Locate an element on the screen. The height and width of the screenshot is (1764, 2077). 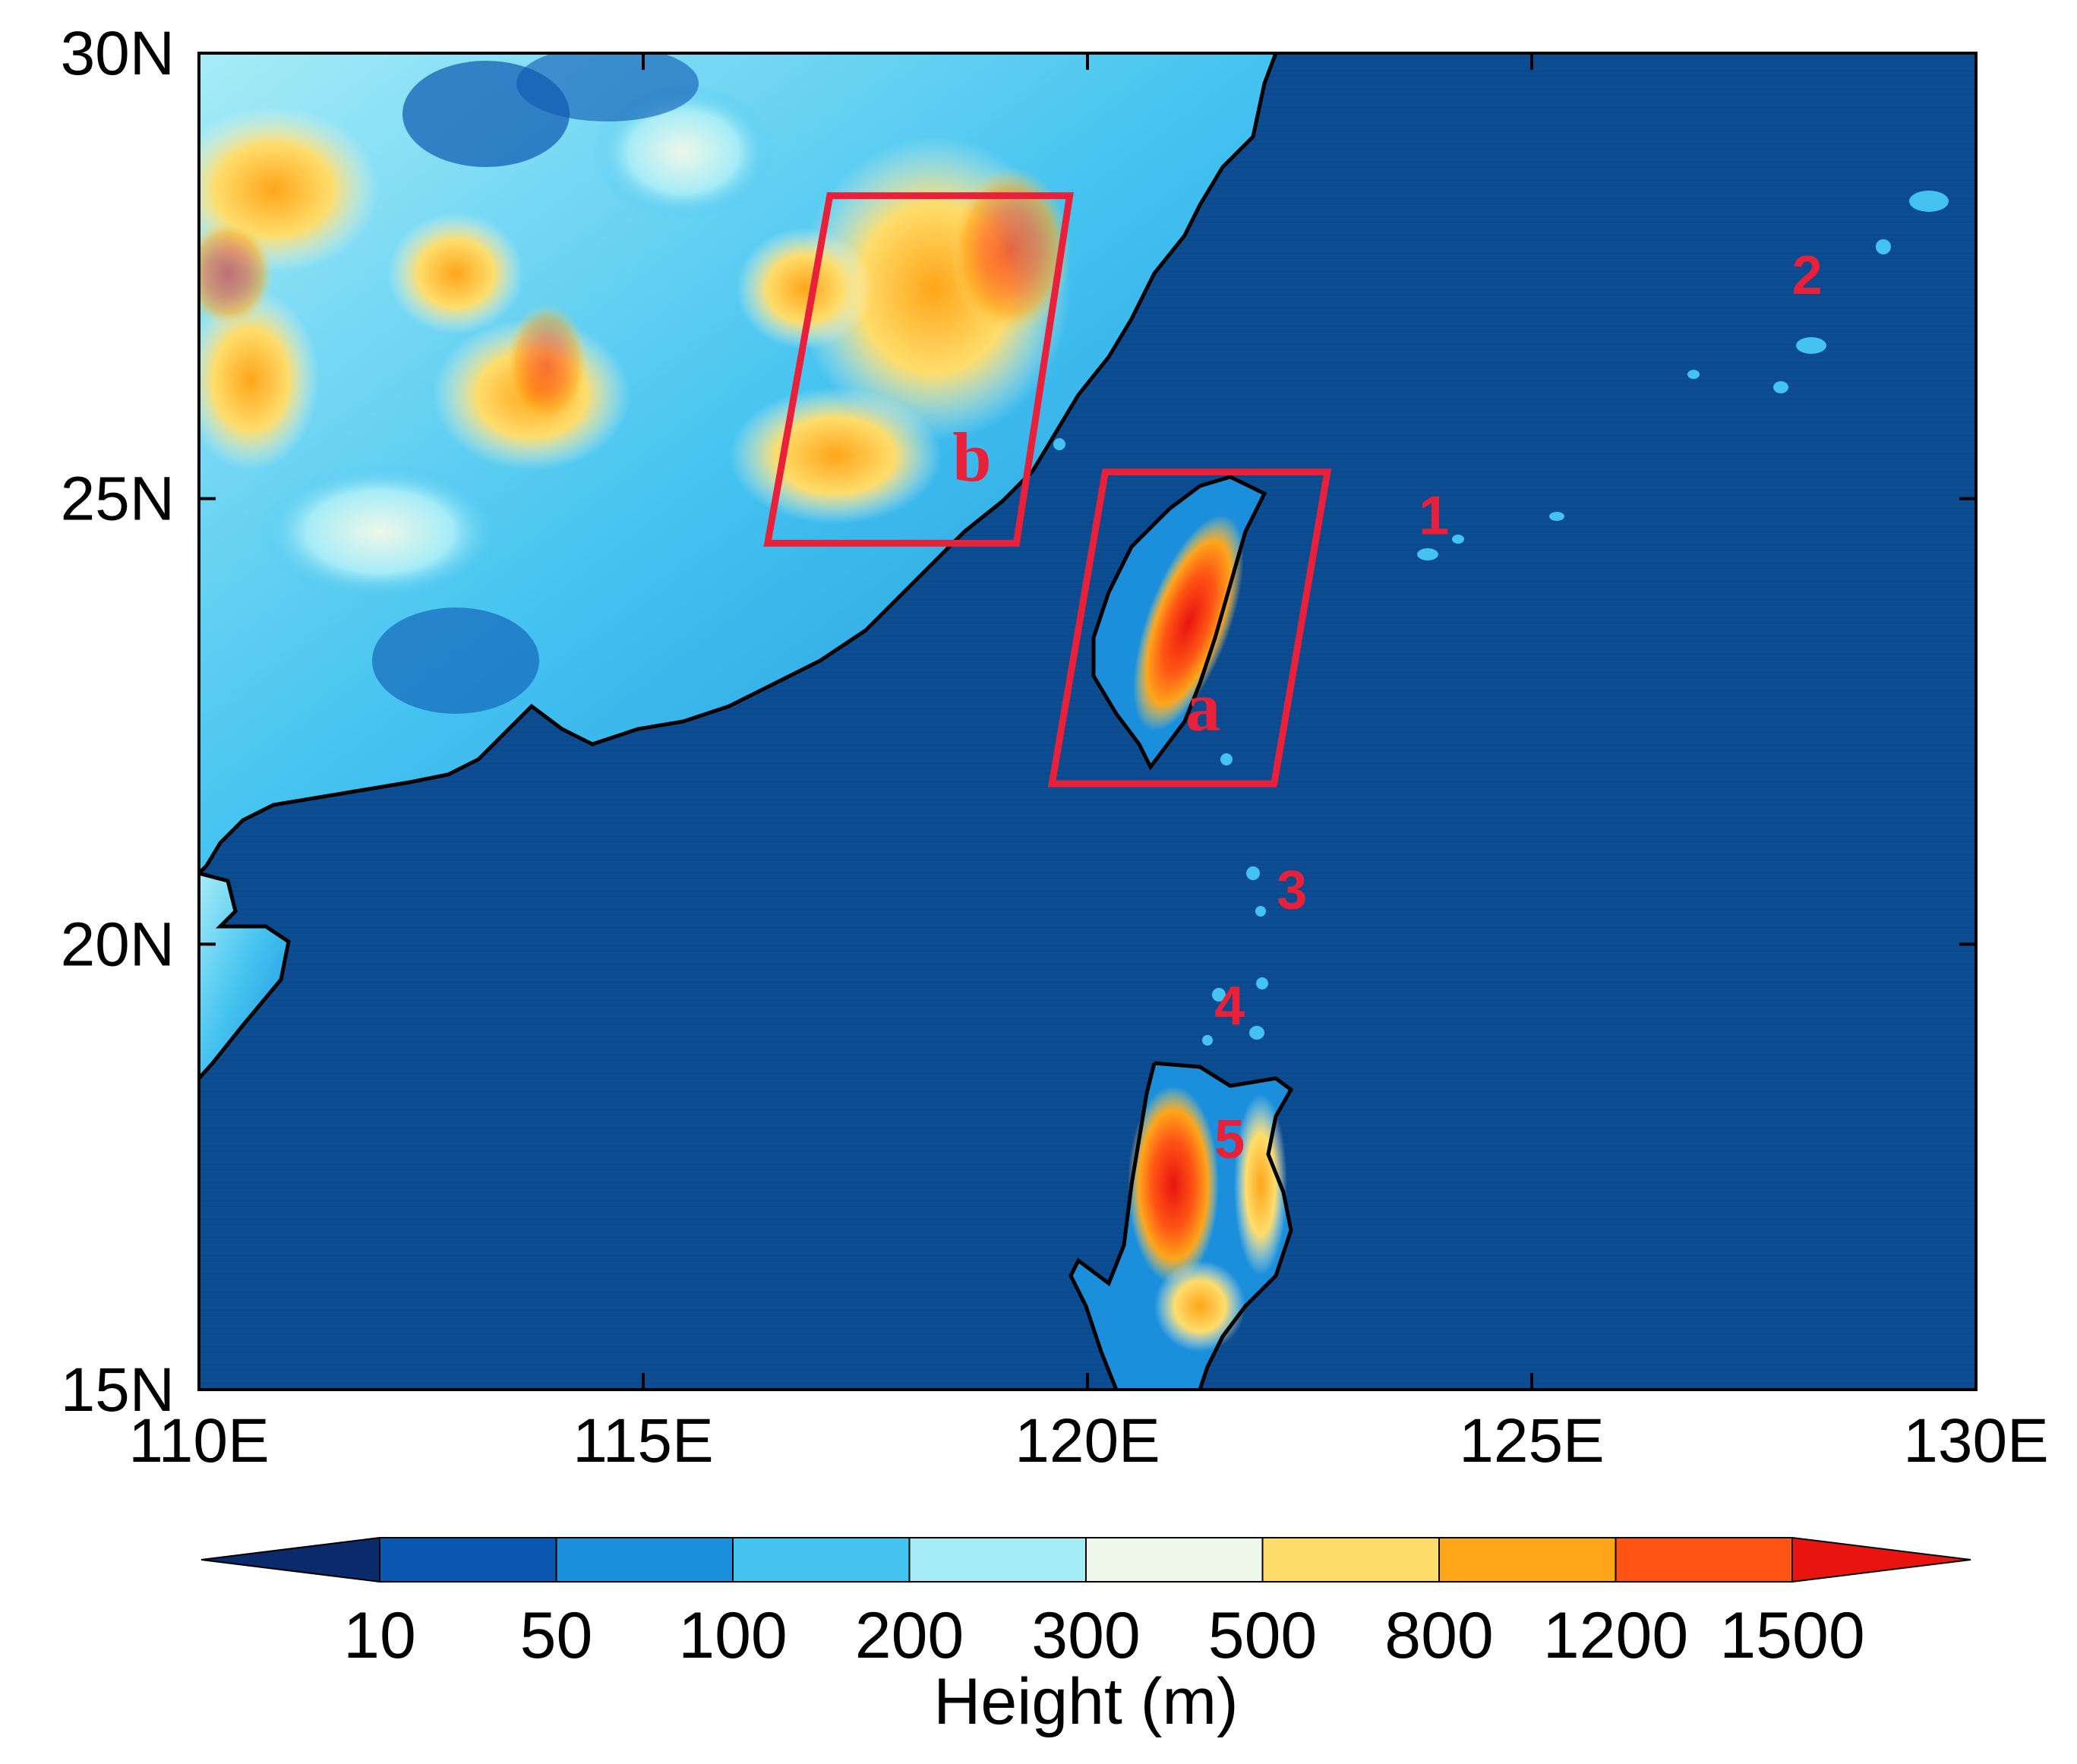
luzon-coastline is located at coordinates (1181, 1225).